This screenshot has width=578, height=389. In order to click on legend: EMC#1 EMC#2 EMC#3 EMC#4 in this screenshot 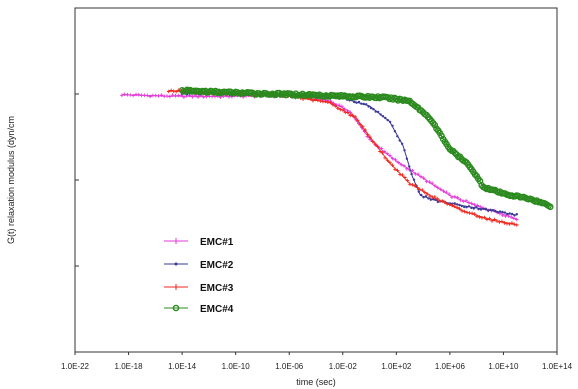, I will do `click(199, 276)`.